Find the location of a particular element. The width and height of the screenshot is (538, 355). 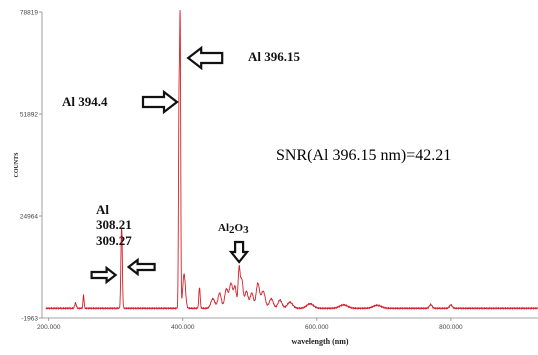

x-axis-label: wavelength (nm) is located at coordinates (319, 341).